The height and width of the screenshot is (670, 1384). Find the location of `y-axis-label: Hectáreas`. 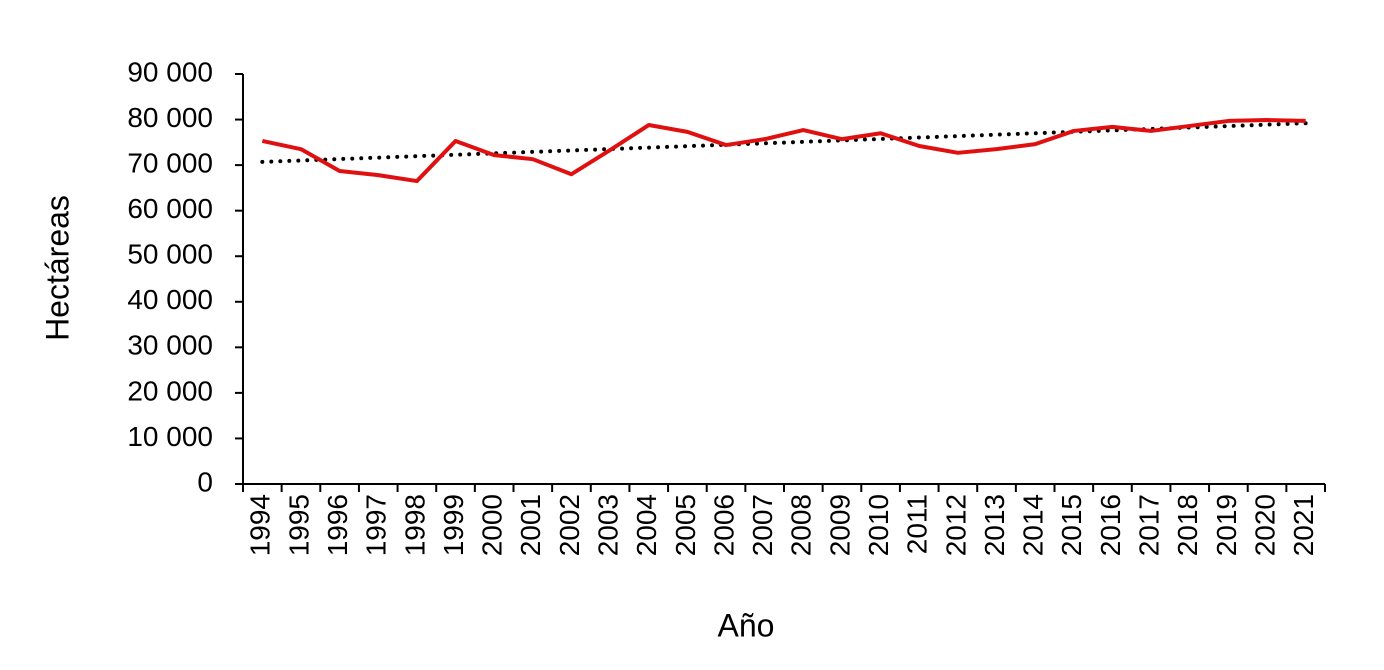

y-axis-label: Hectáreas is located at coordinates (57, 268).